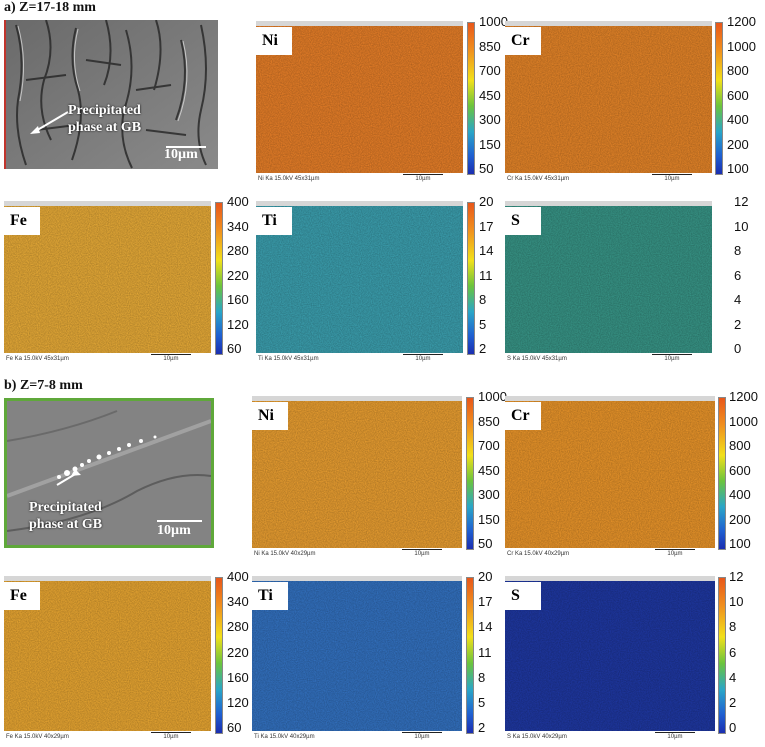 The image size is (765, 747). What do you see at coordinates (357, 737) in the screenshot?
I see `map-footer: Ti Ka 15.0kV 40x29µm 10µm` at bounding box center [357, 737].